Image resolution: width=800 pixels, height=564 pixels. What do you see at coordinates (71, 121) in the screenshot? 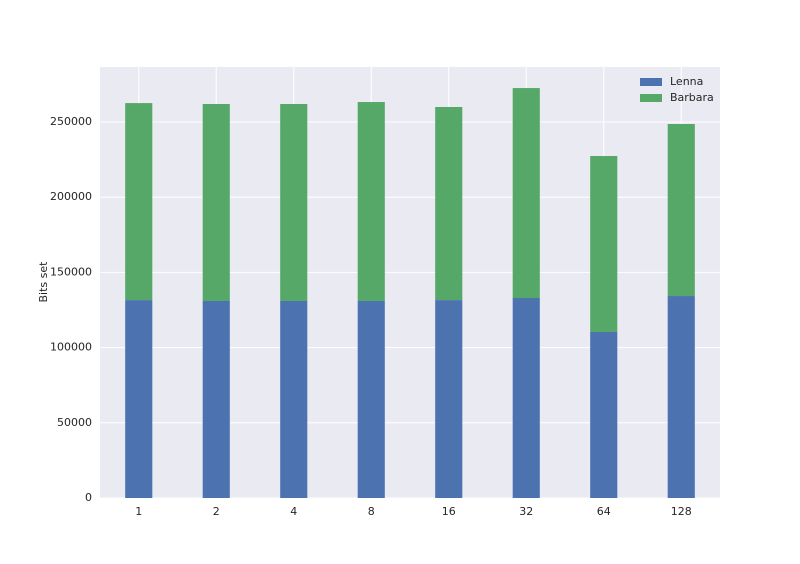
I see `y-tick-label: 250000` at bounding box center [71, 121].